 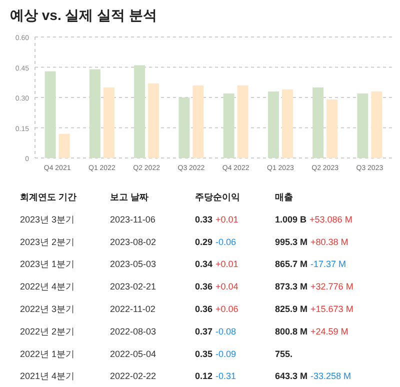 I want to click on text: 2022년 3분기 2022-11-02 0.36 +0.06 825.9 M +15.673 M, so click(x=187, y=309).